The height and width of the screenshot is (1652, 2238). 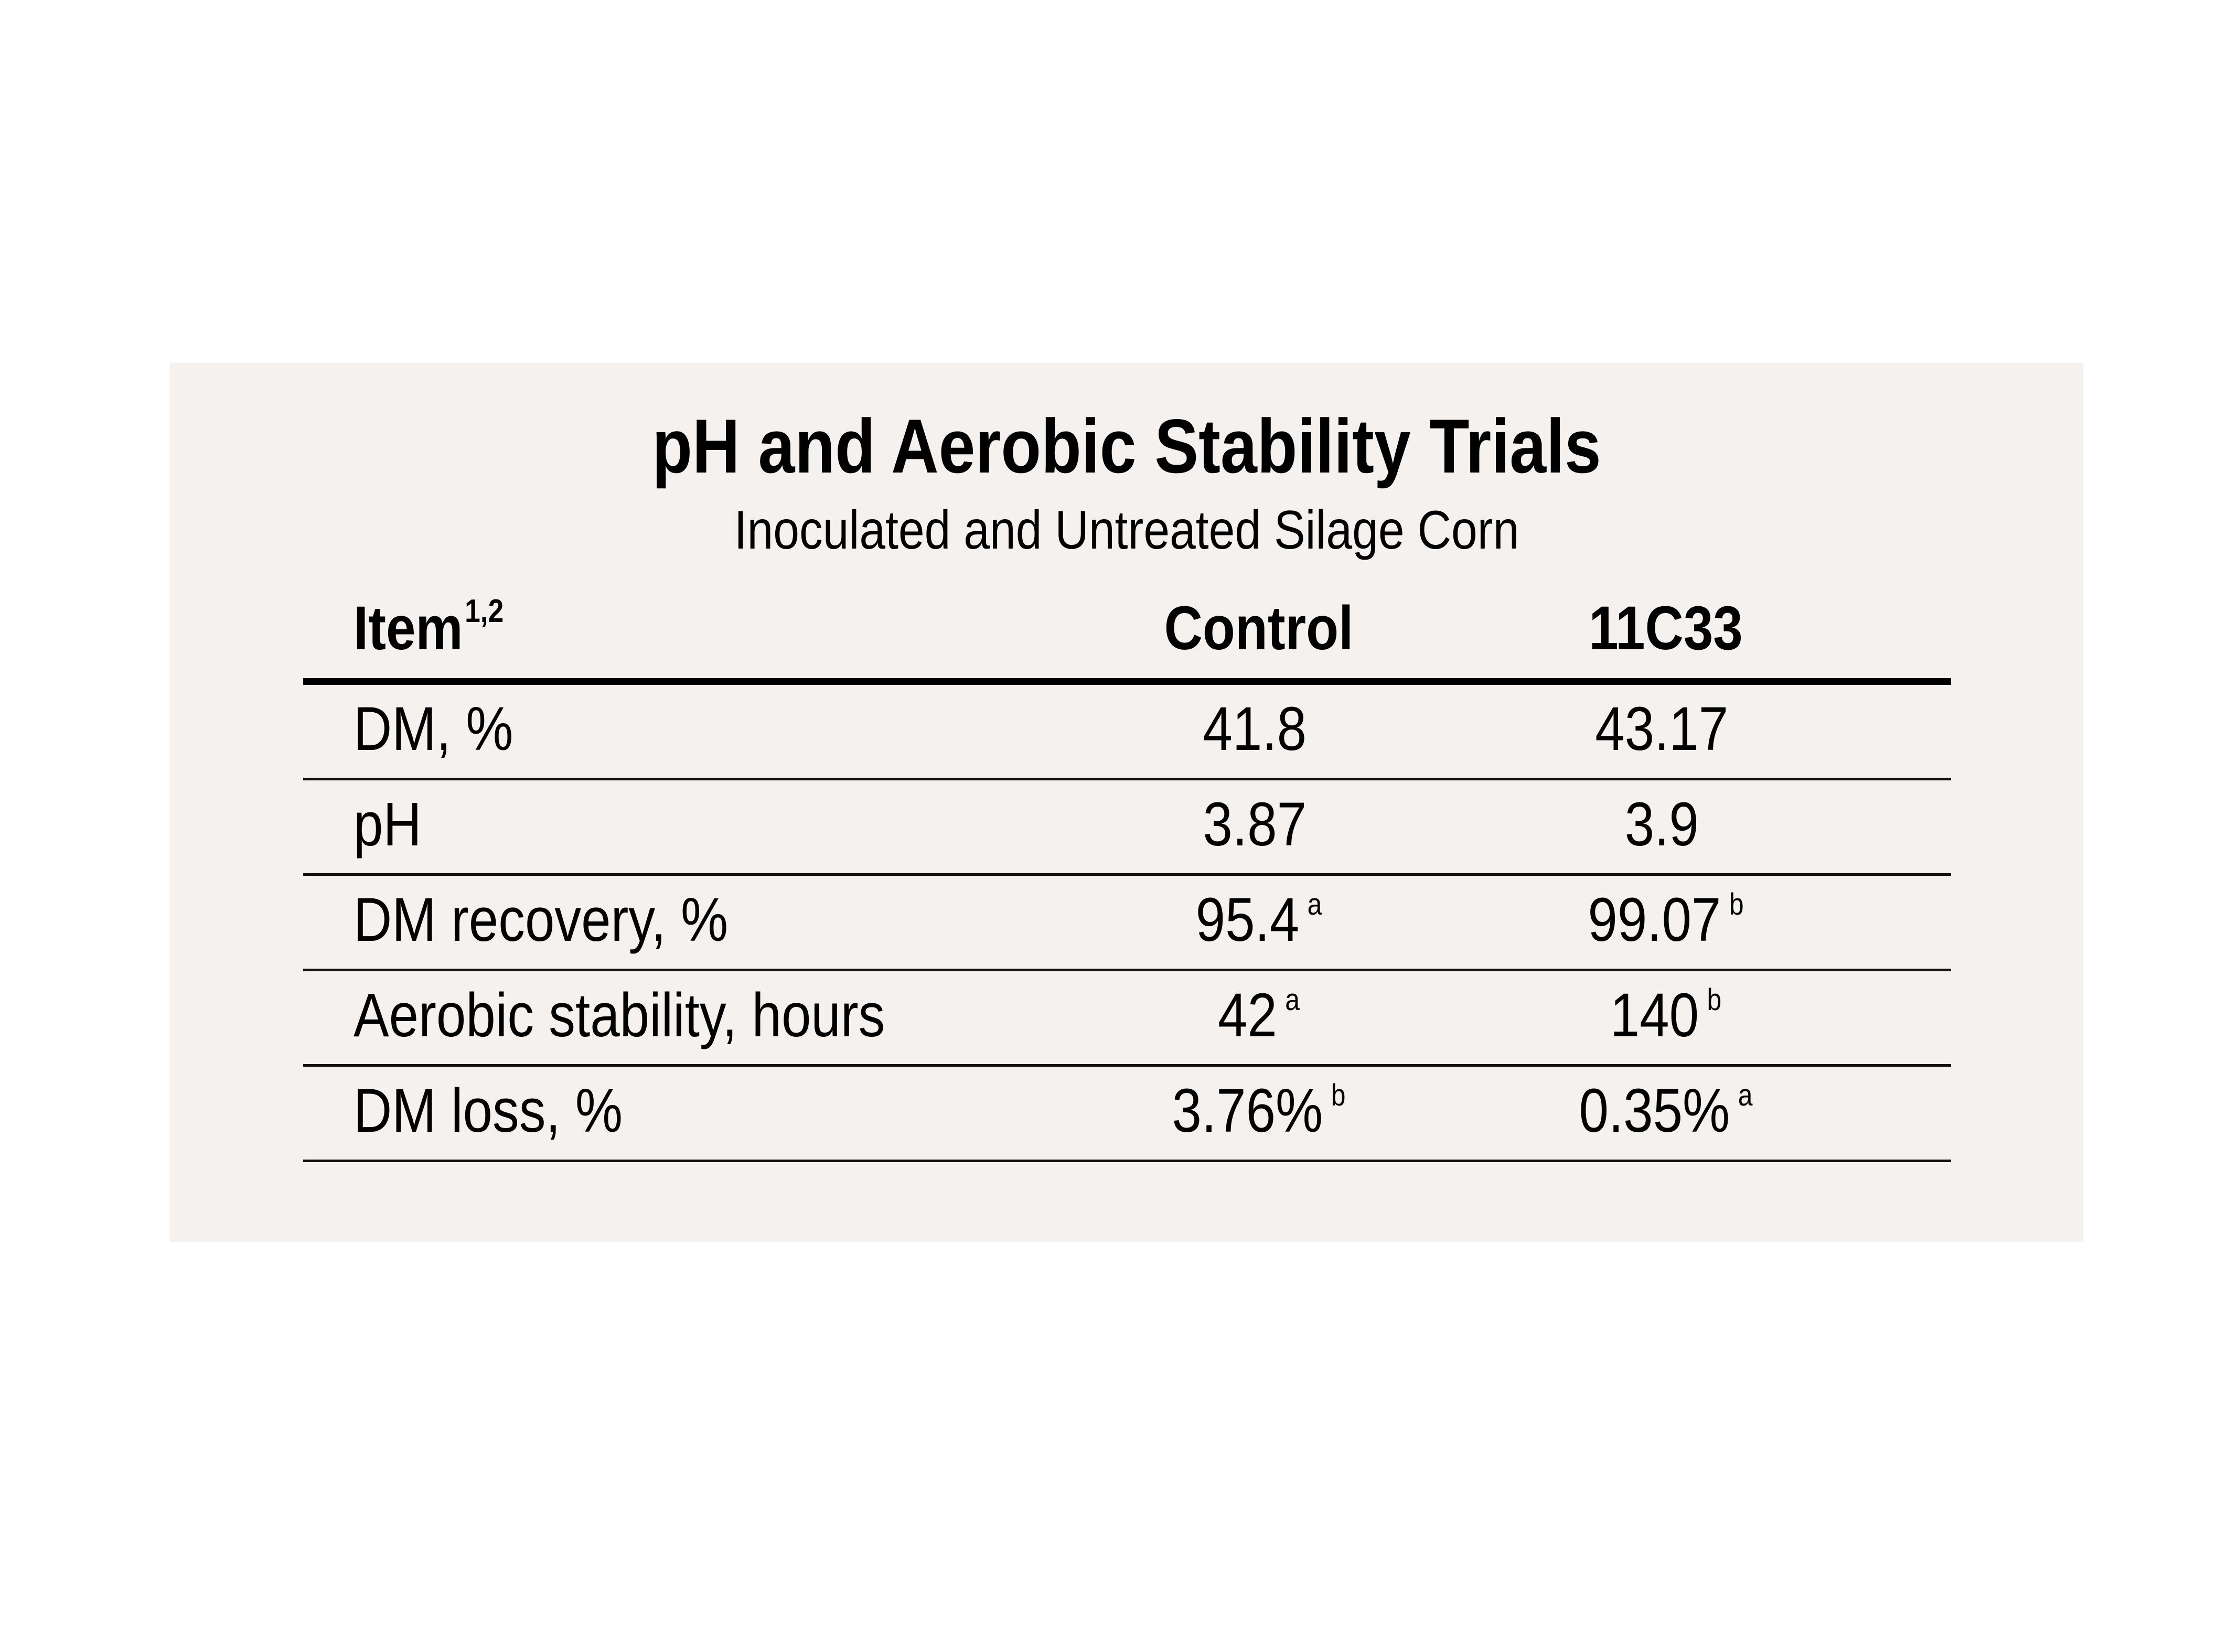 I want to click on header-item: Item1,2, so click(x=429, y=628).